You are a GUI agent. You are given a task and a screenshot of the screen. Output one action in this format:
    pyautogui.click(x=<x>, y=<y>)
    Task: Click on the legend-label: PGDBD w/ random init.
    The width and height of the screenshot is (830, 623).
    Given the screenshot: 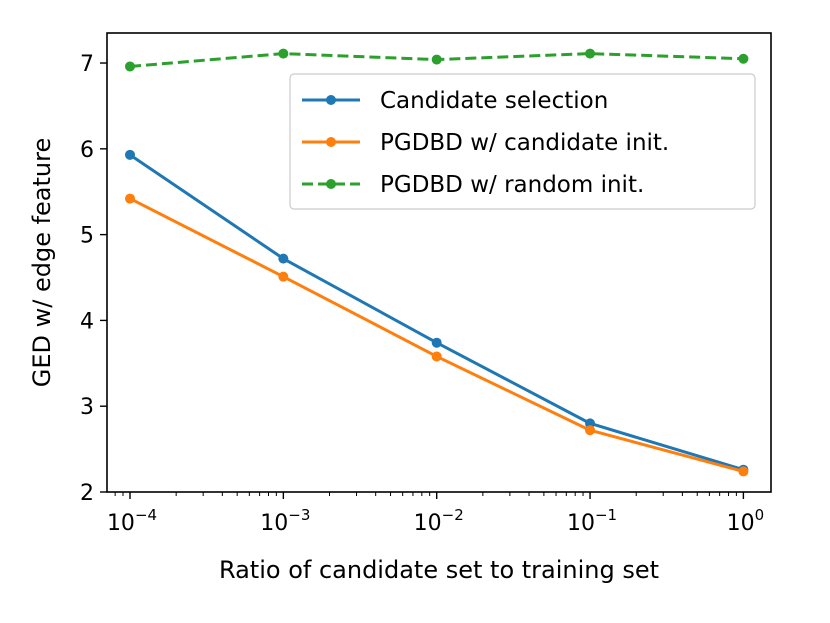 What is the action you would take?
    pyautogui.click(x=512, y=185)
    